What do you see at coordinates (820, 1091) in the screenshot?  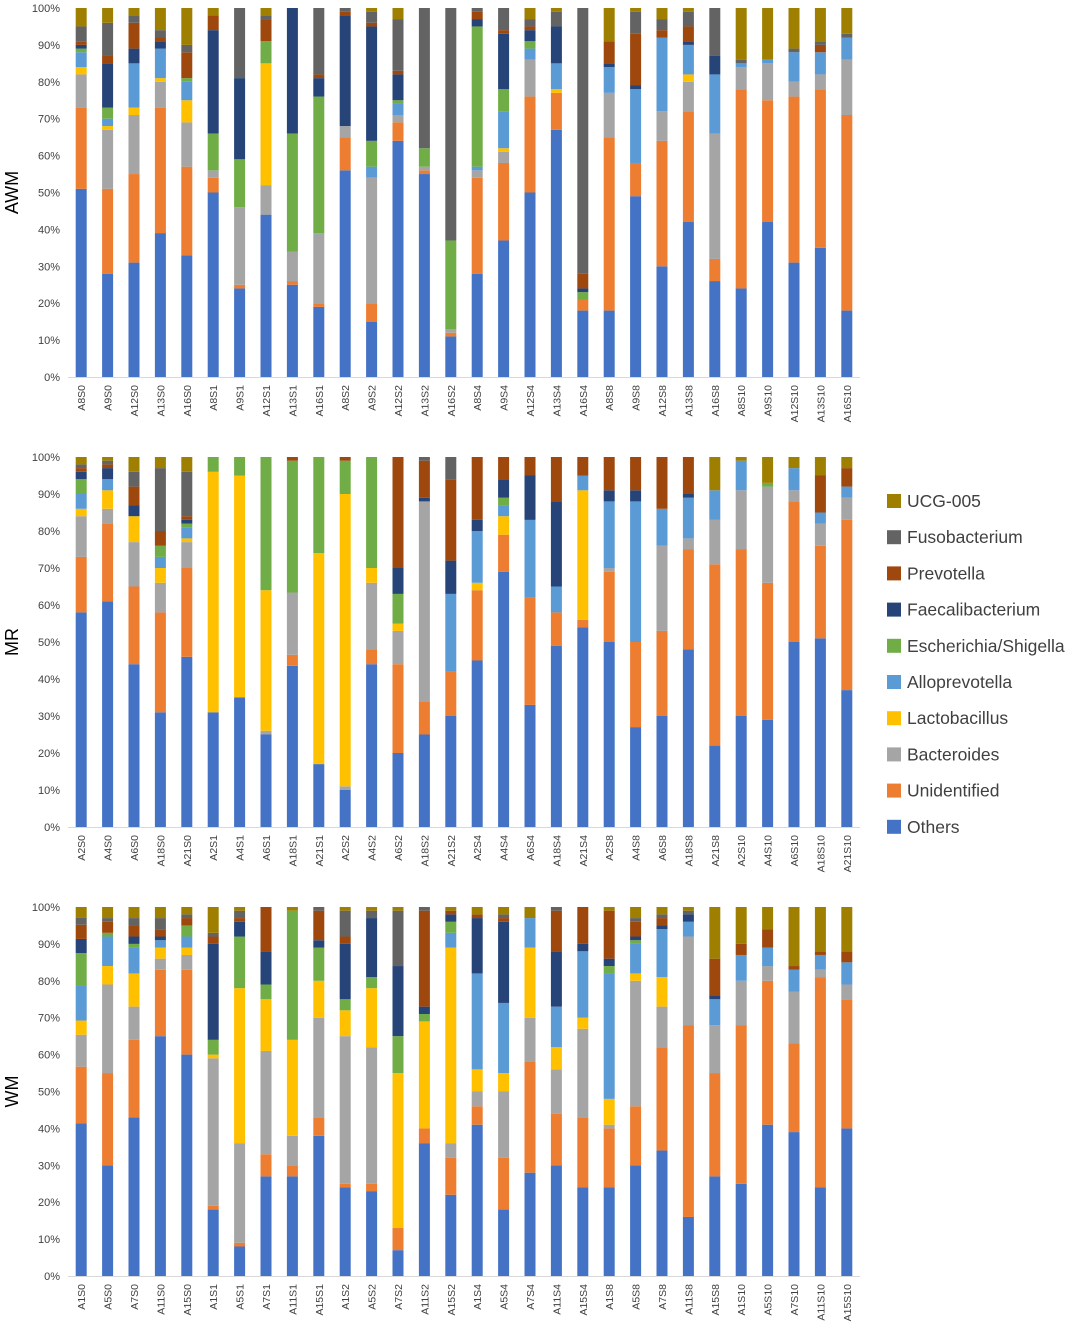 I see `bar-A11S10` at bounding box center [820, 1091].